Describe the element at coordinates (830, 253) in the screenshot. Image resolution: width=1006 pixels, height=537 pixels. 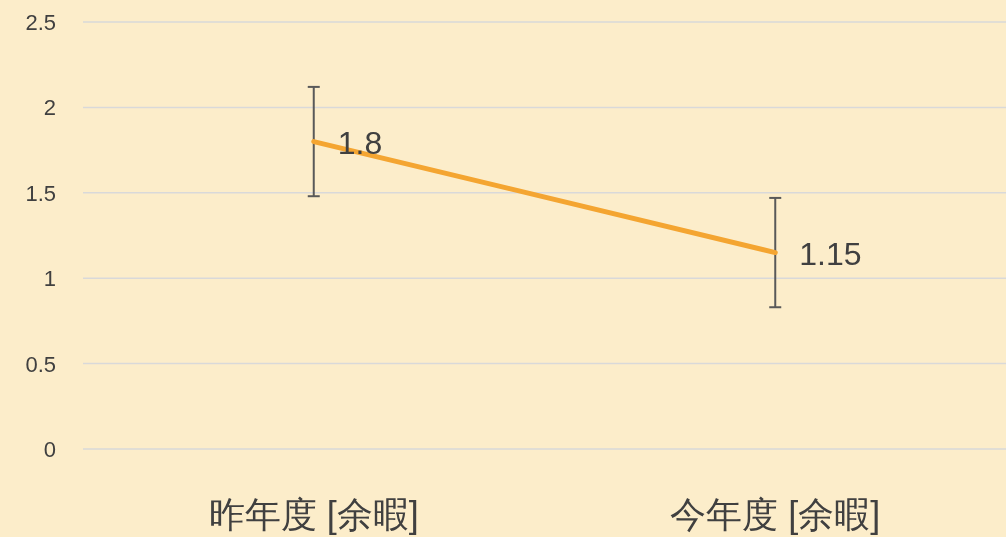
I see `data-label: 1.15` at that location.